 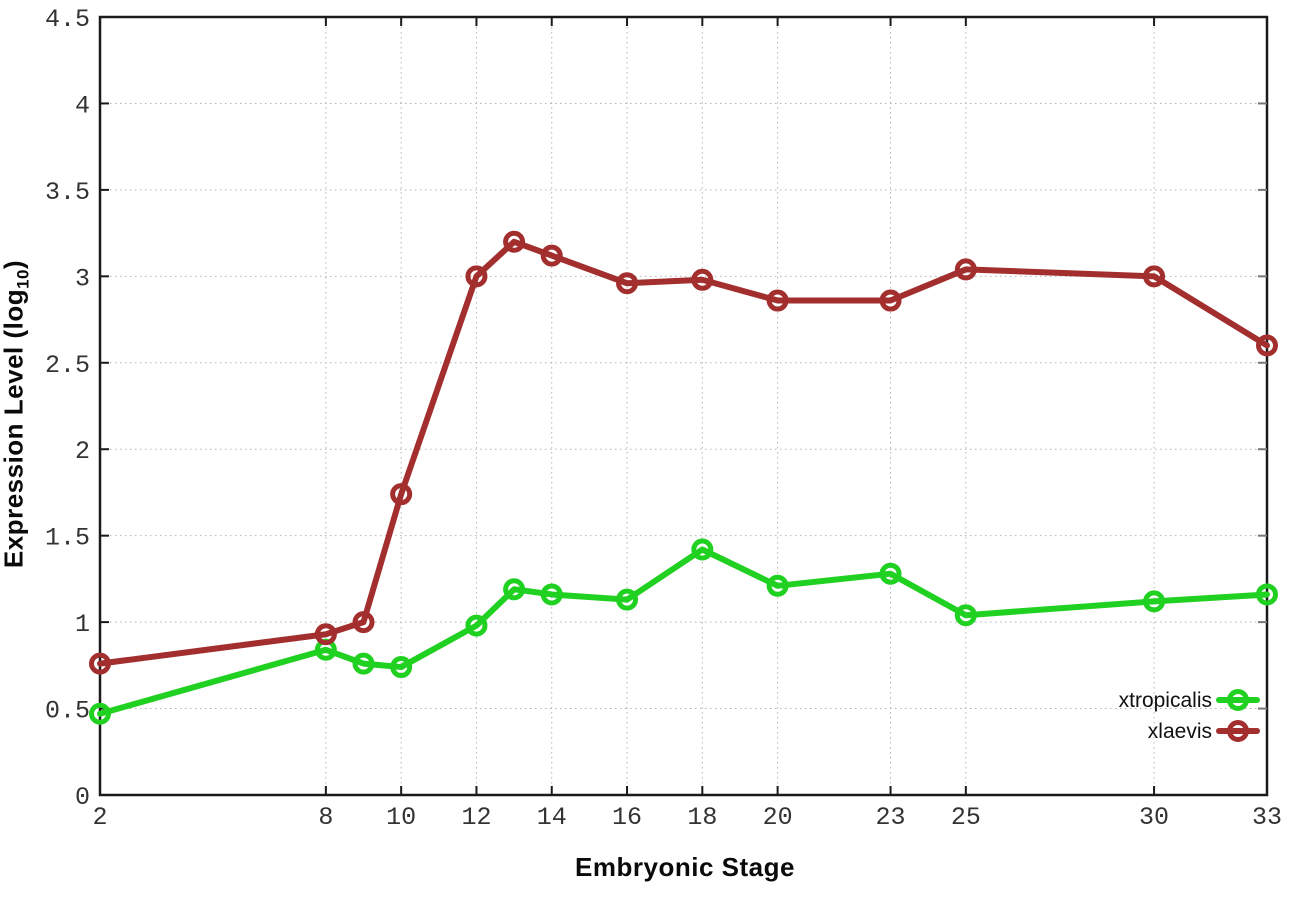 What do you see at coordinates (1154, 817) in the screenshot?
I see `x-tick-label: 30` at bounding box center [1154, 817].